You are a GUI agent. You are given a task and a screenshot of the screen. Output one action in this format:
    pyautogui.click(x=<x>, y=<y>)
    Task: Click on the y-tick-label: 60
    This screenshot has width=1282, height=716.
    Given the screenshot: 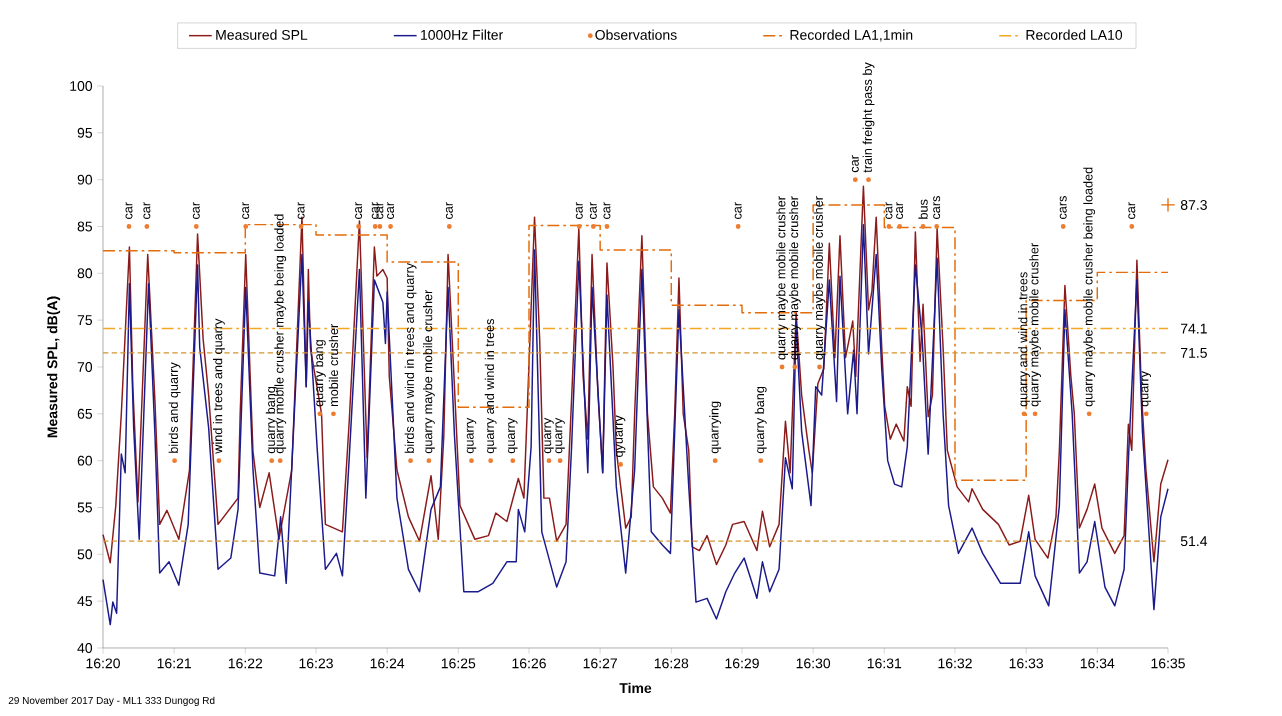 What is the action you would take?
    pyautogui.click(x=85, y=460)
    